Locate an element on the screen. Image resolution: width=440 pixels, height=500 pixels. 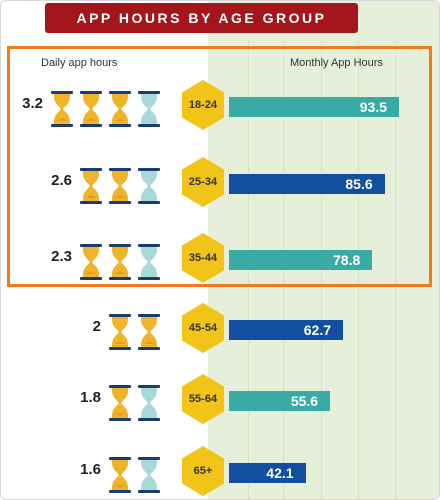
age-group-label: 18-24 is located at coordinates (203, 105).